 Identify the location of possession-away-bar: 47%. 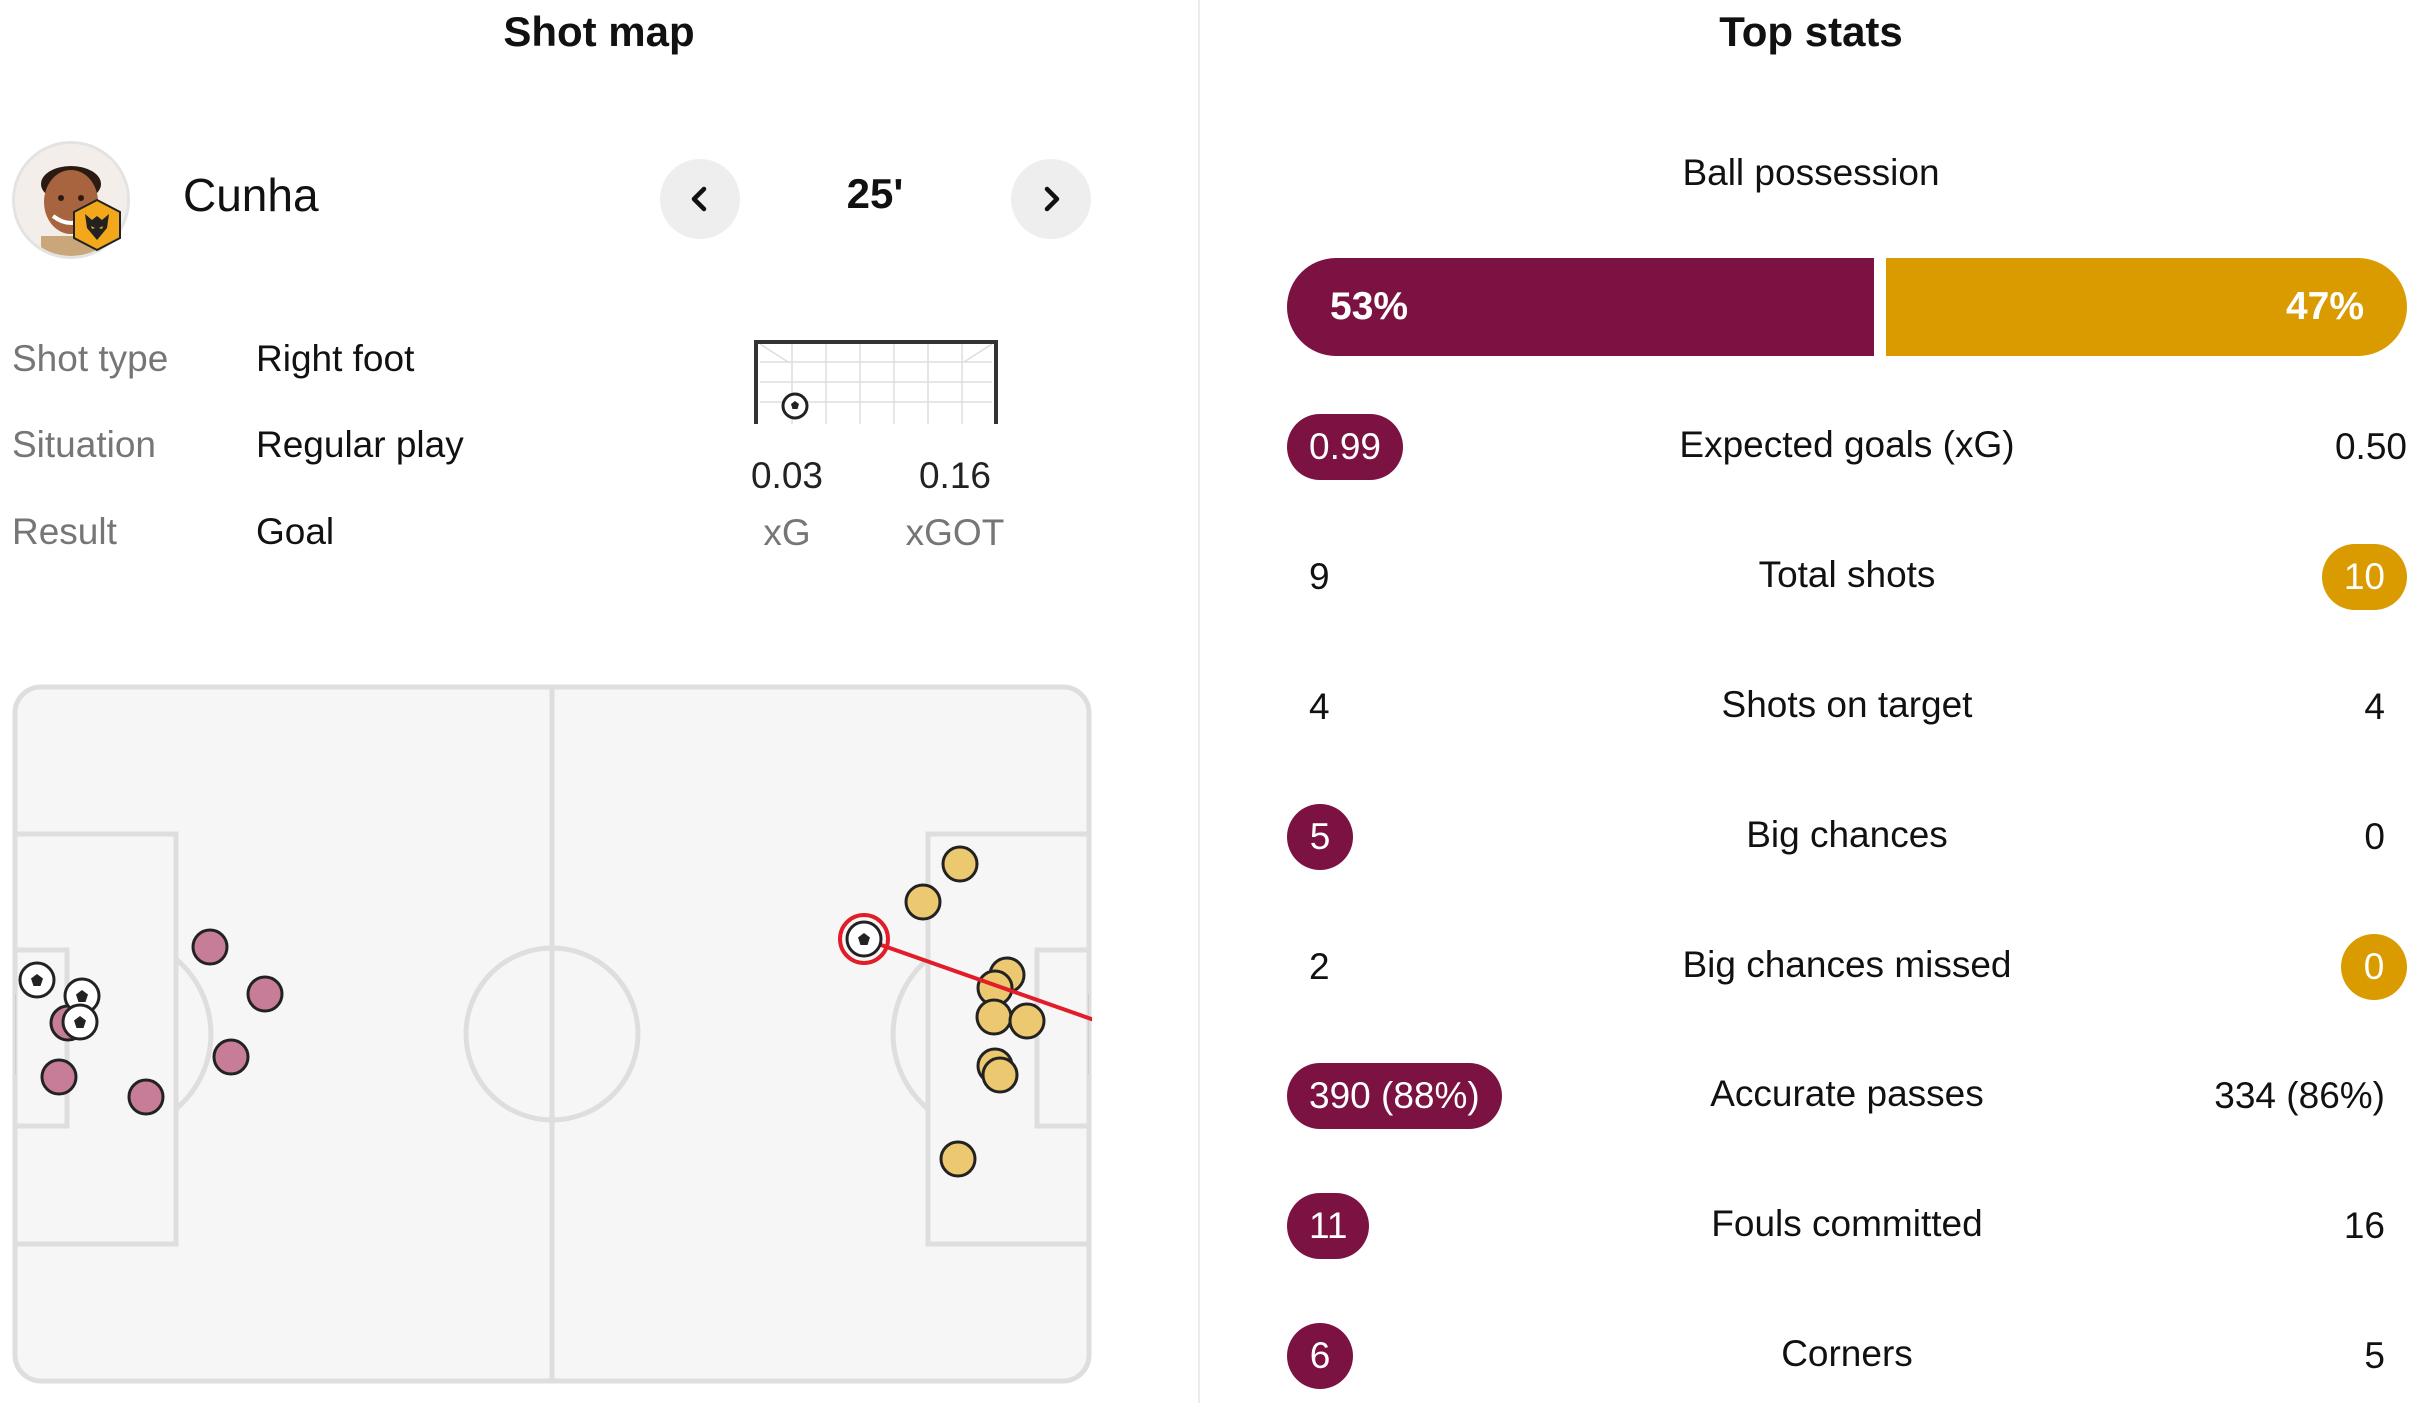
(2146, 307).